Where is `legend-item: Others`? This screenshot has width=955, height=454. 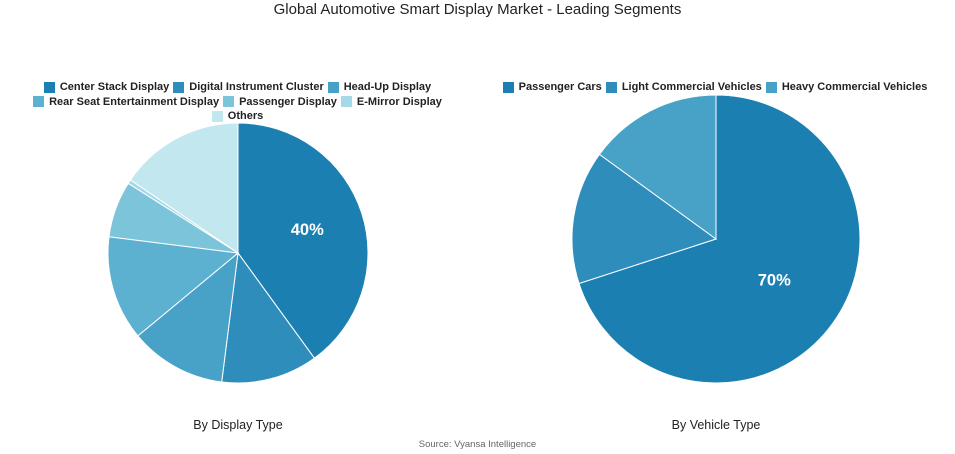 legend-item: Others is located at coordinates (237, 116).